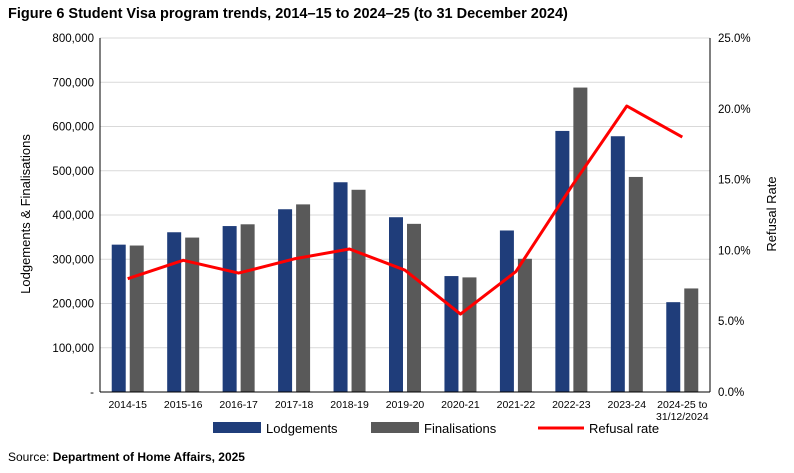  What do you see at coordinates (73, 39) in the screenshot?
I see `y-tick-label: 800,000` at bounding box center [73, 39].